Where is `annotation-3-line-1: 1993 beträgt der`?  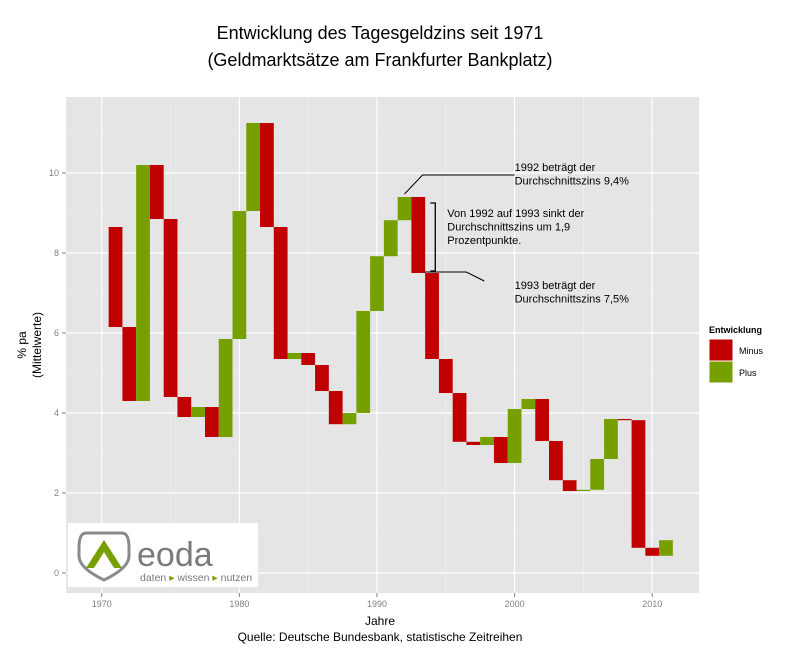
annotation-3-line-1: 1993 beträgt der is located at coordinates (555, 286).